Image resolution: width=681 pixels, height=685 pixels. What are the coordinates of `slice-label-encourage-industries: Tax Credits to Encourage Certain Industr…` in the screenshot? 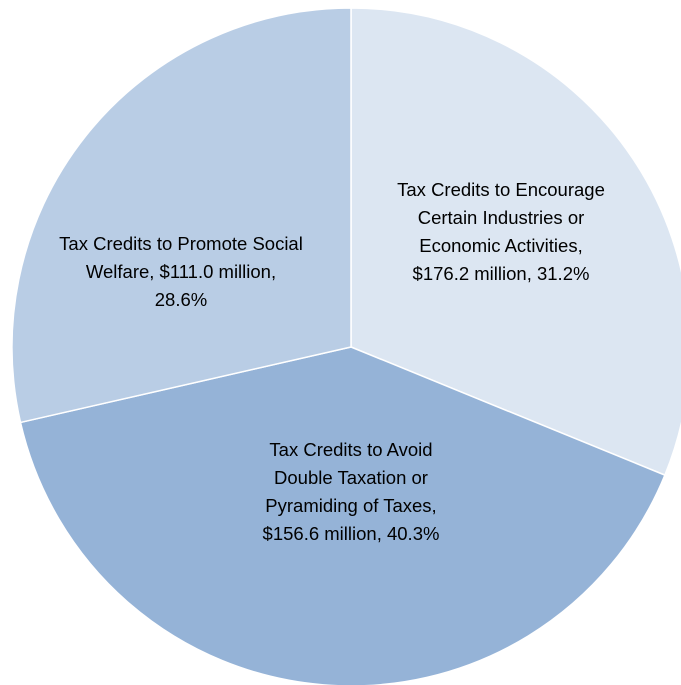 It's located at (501, 231).